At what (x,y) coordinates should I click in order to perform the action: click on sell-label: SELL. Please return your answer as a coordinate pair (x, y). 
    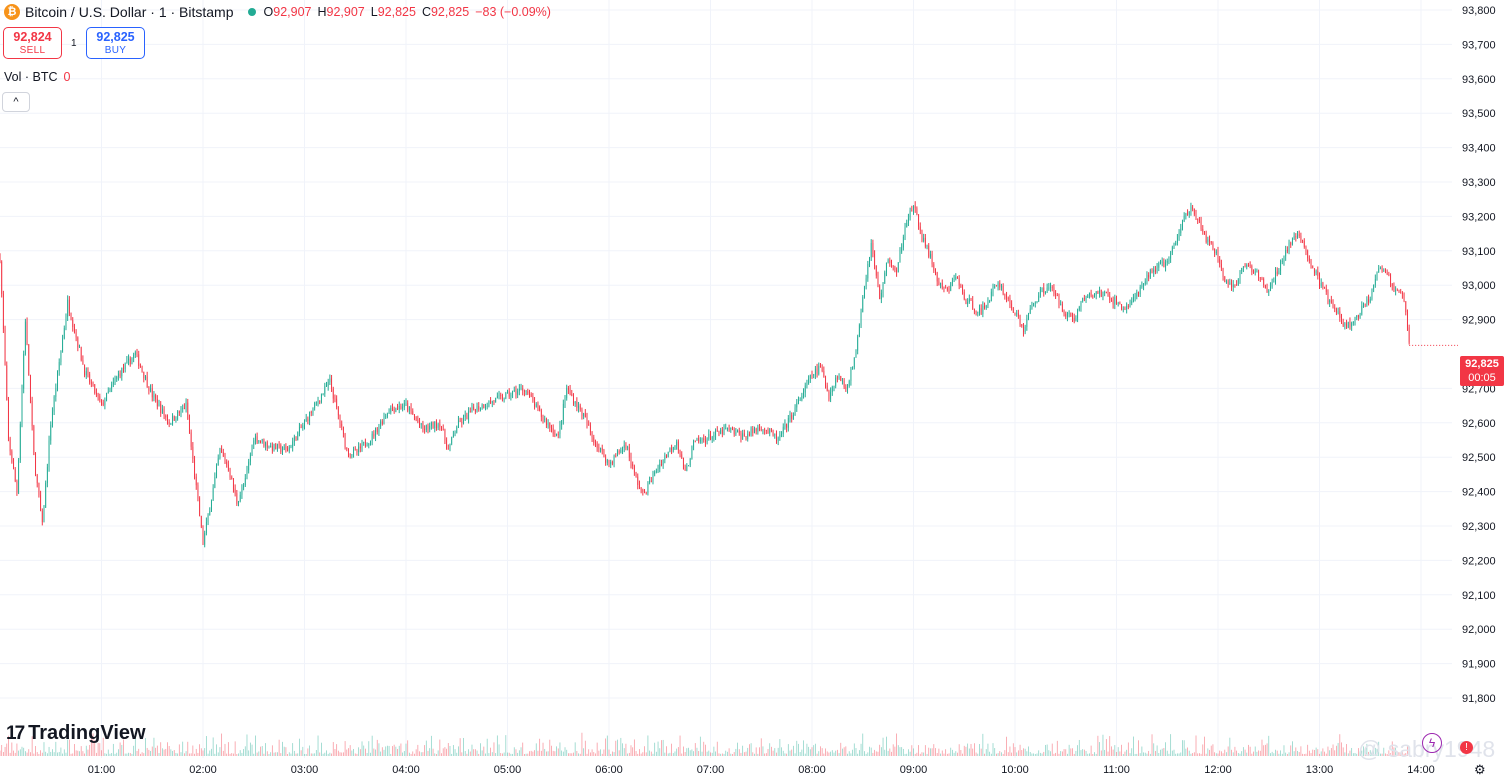
    Looking at the image, I should click on (32, 50).